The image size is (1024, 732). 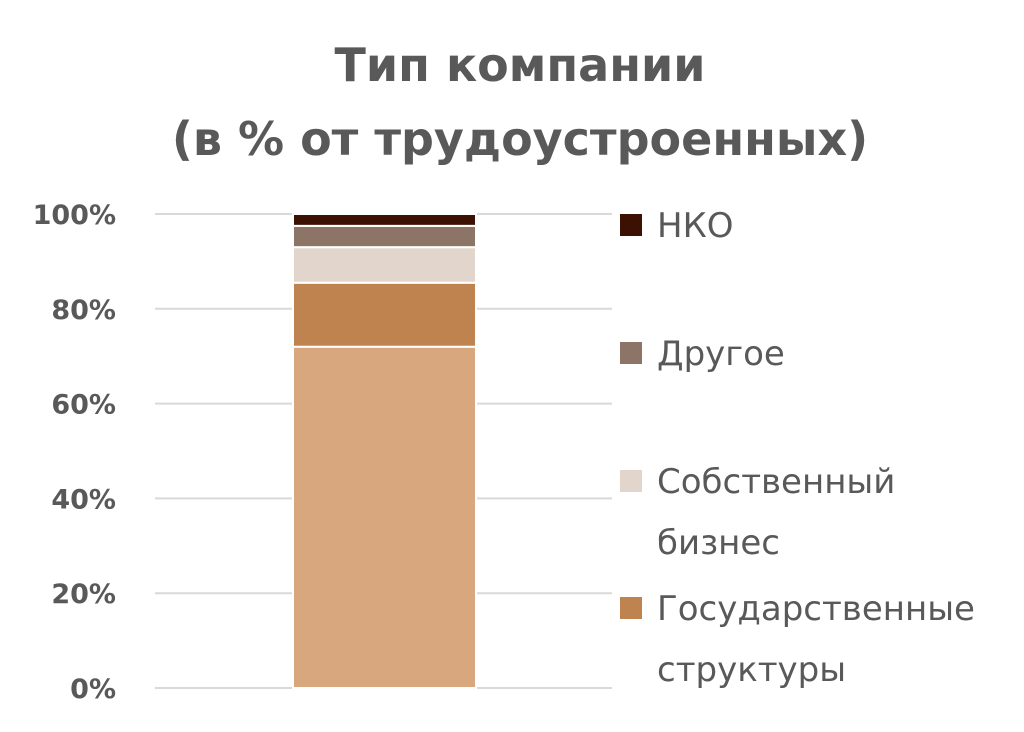 What do you see at coordinates (718, 543) in the screenshot?
I see `legend-label-line: бизнес` at bounding box center [718, 543].